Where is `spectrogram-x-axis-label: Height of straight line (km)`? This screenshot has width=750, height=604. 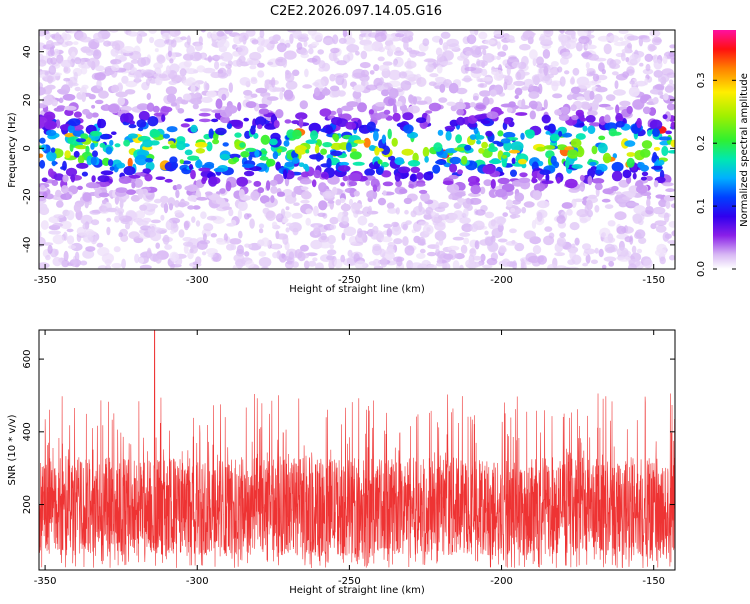
spectrogram-x-axis-label: Height of straight line (km) is located at coordinates (357, 289).